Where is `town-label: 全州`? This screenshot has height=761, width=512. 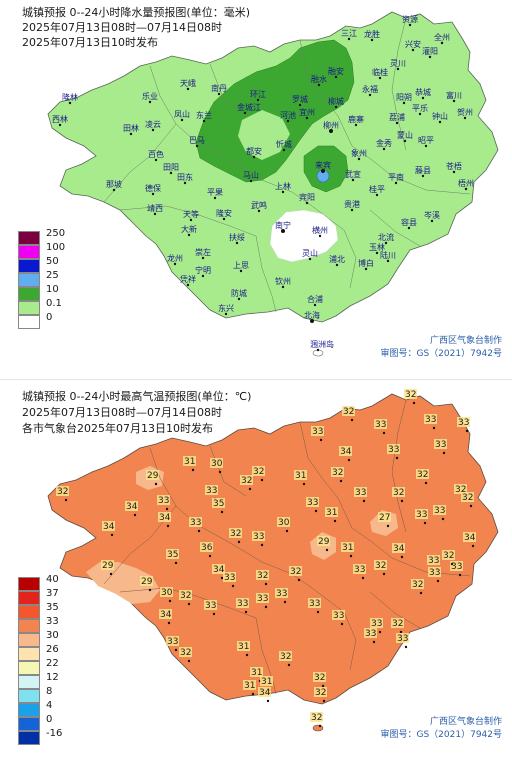 town-label: 全州 is located at coordinates (442, 37).